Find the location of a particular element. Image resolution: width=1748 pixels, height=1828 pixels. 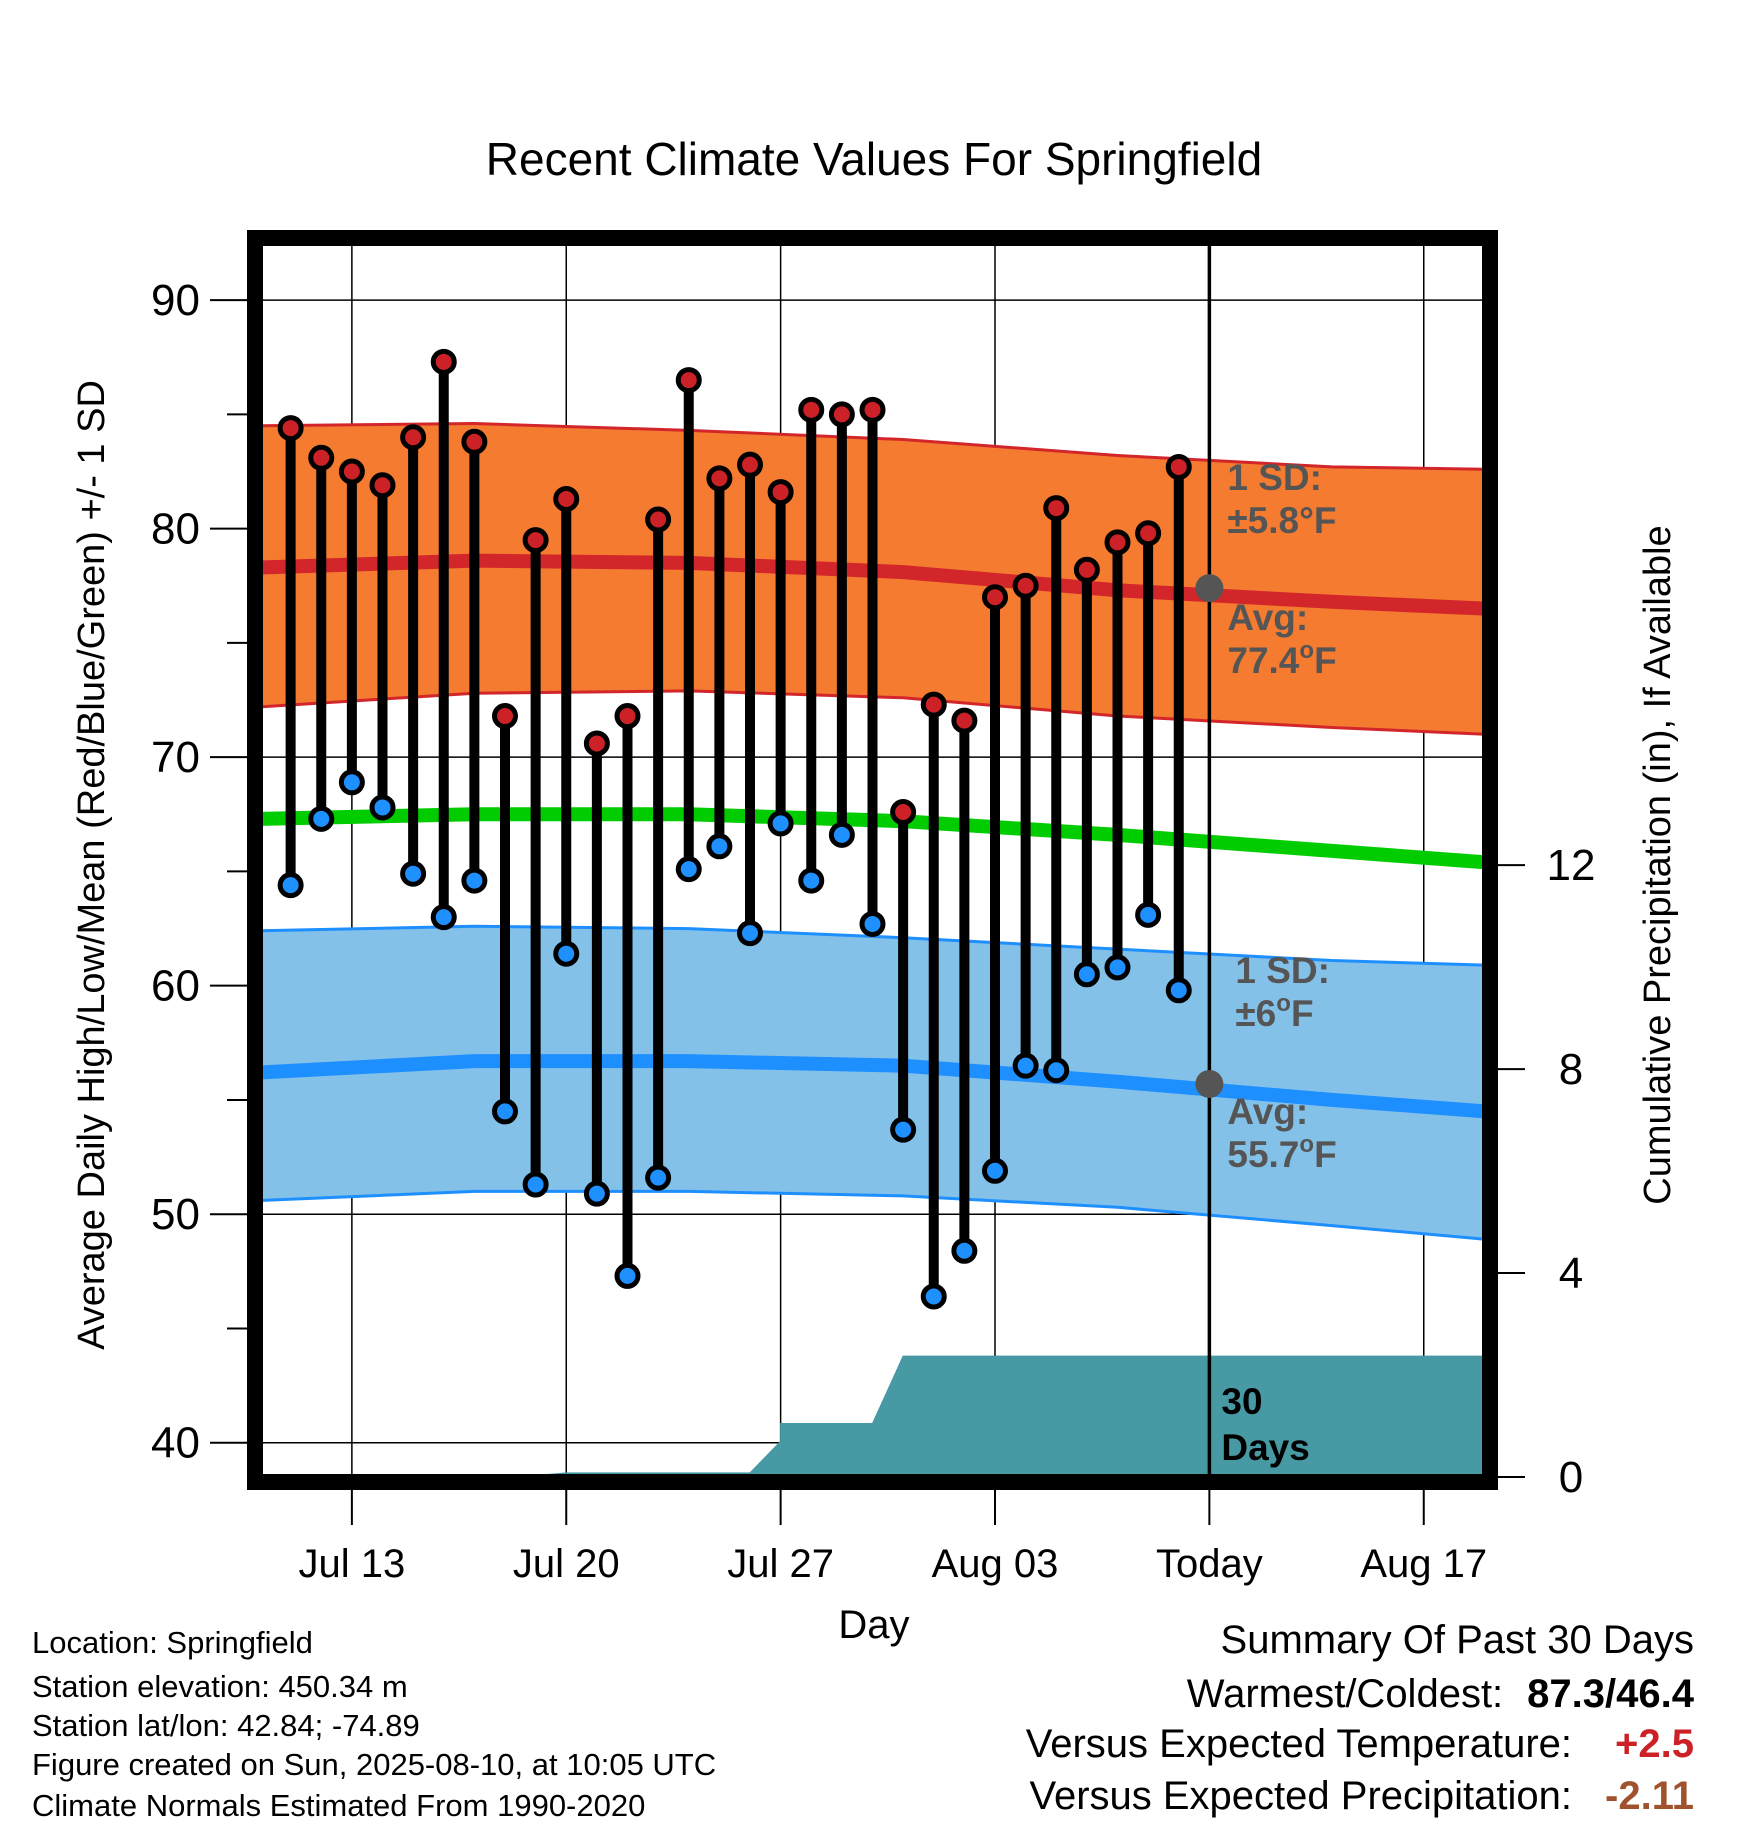

high-avg-label: Avg: is located at coordinates (1267, 617).